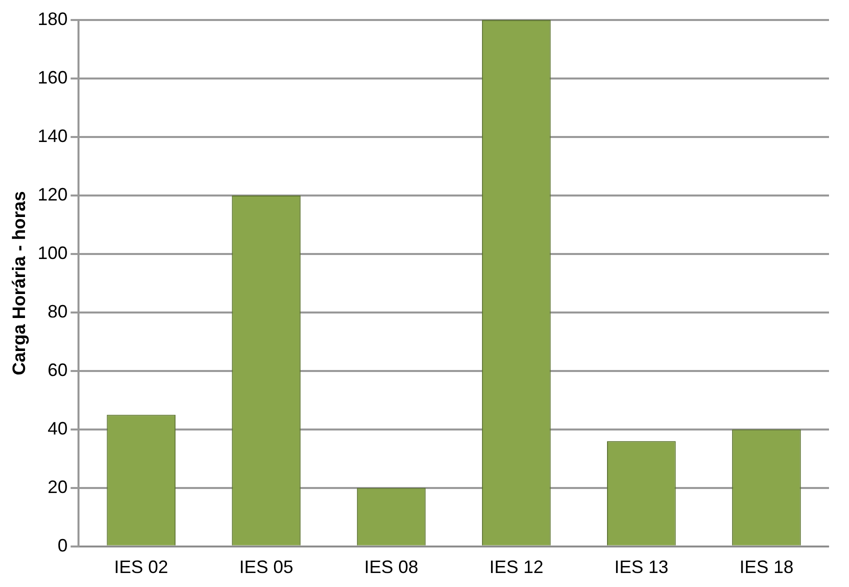 The image size is (849, 587). I want to click on y-tick-label: 80, so click(58, 311).